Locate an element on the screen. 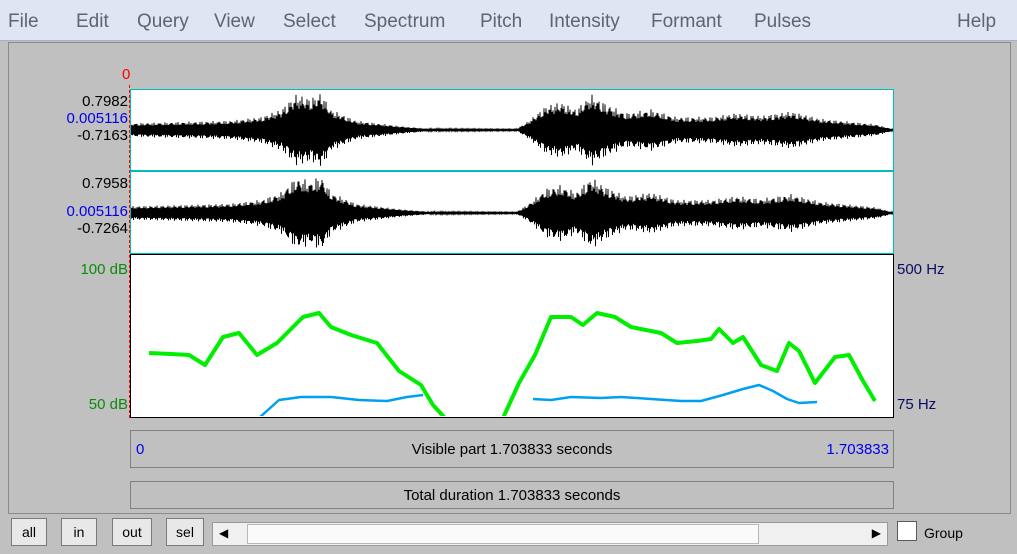 This screenshot has height=554, width=1017. scroll-thumb is located at coordinates (503, 534).